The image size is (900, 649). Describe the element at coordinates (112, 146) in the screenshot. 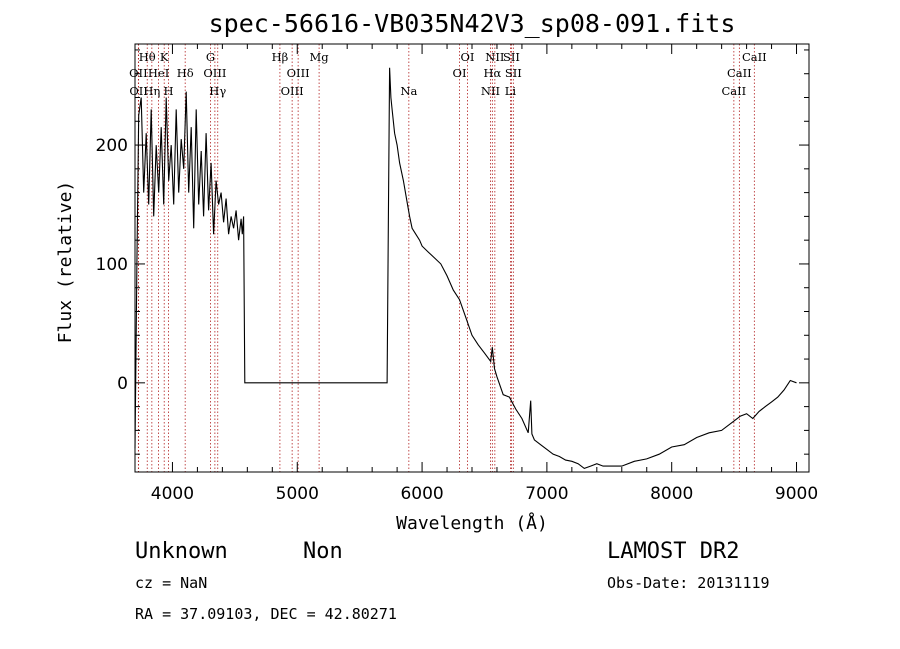

I see `y-tick-label: 200` at that location.